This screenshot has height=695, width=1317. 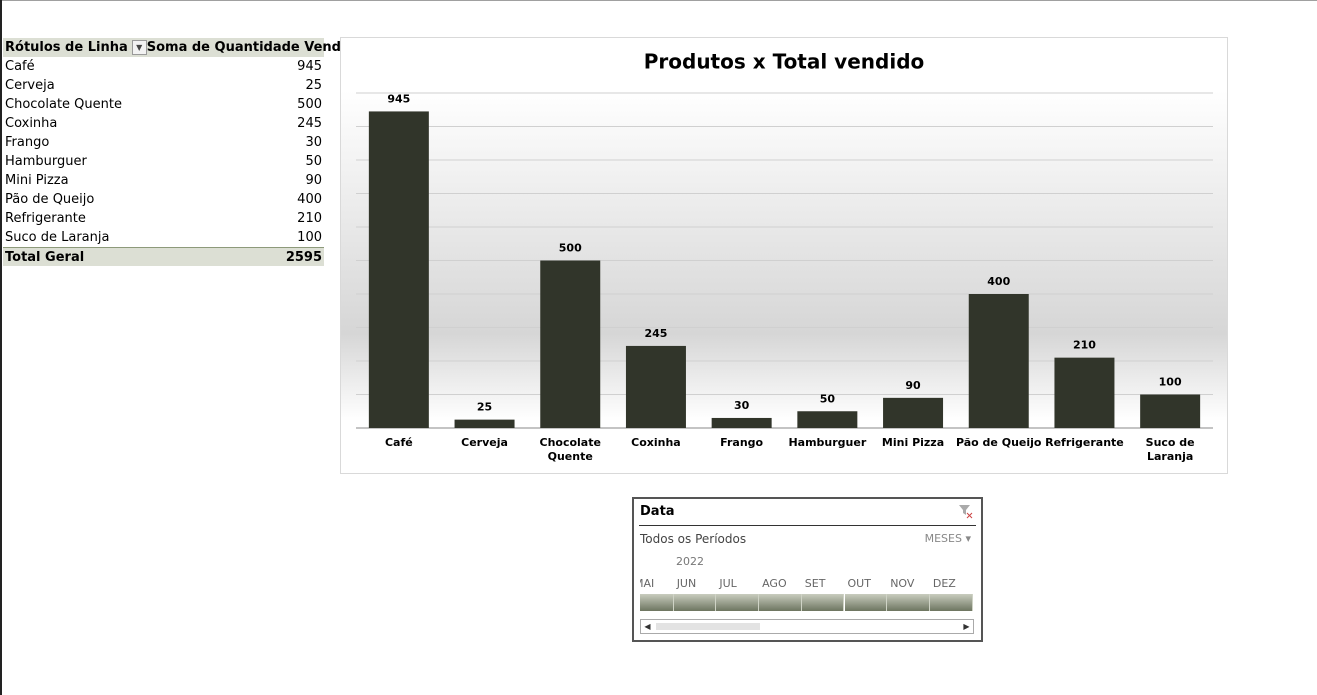 I want to click on row-label: Refrigerante, so click(x=45, y=218).